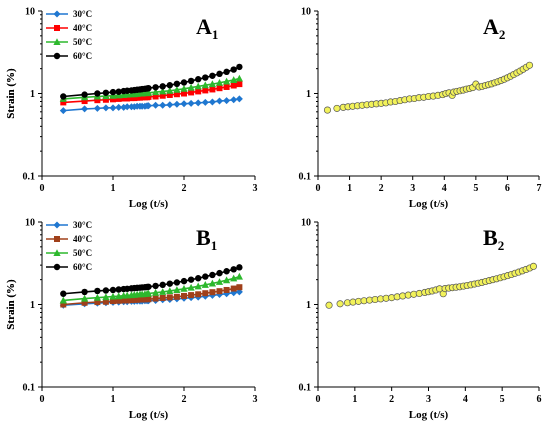  I want to click on panel-label: A2, so click(494, 28).